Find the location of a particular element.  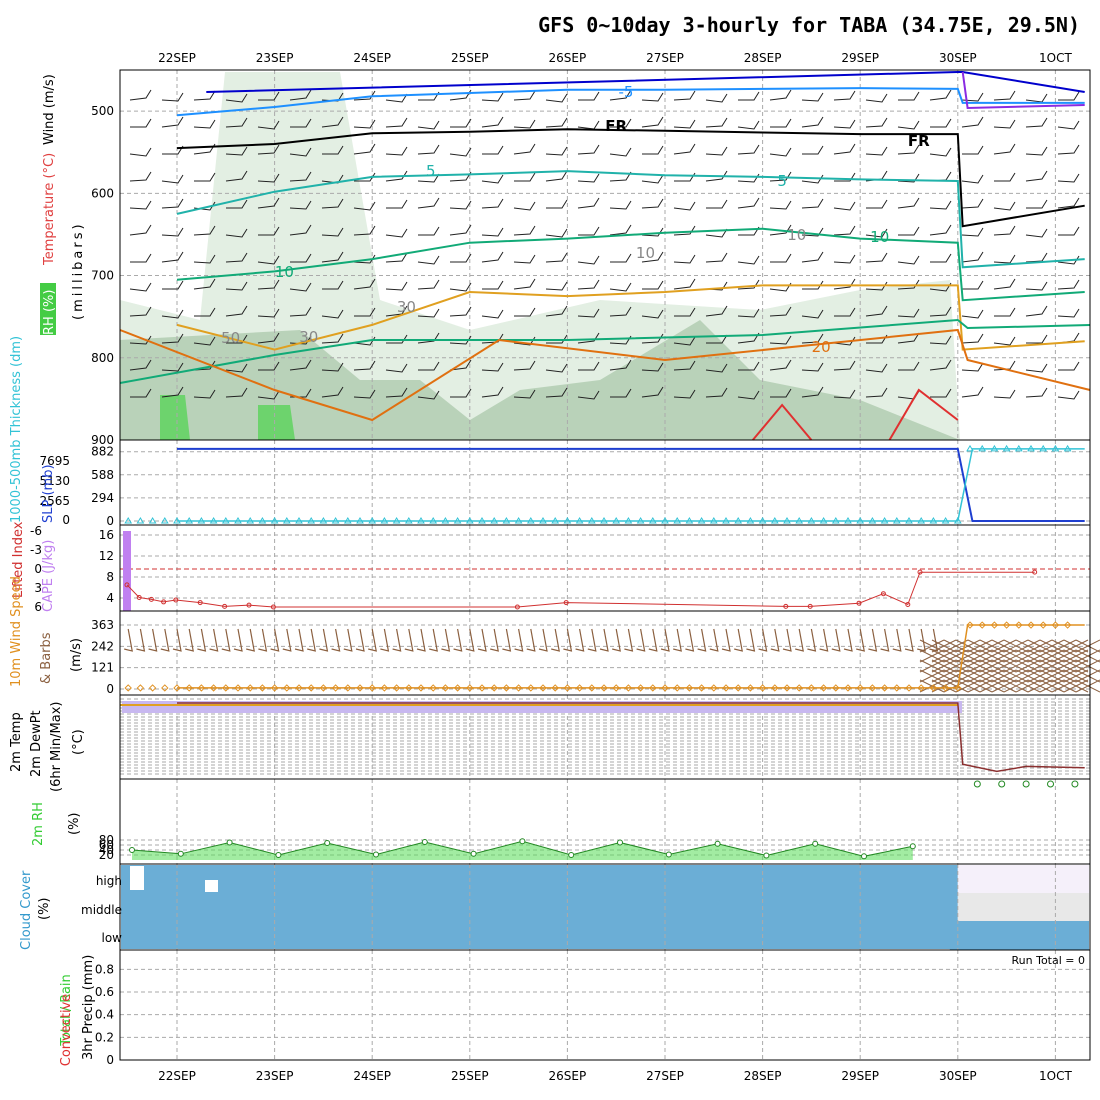

y-tick-label: middle is located at coordinates (101, 910).